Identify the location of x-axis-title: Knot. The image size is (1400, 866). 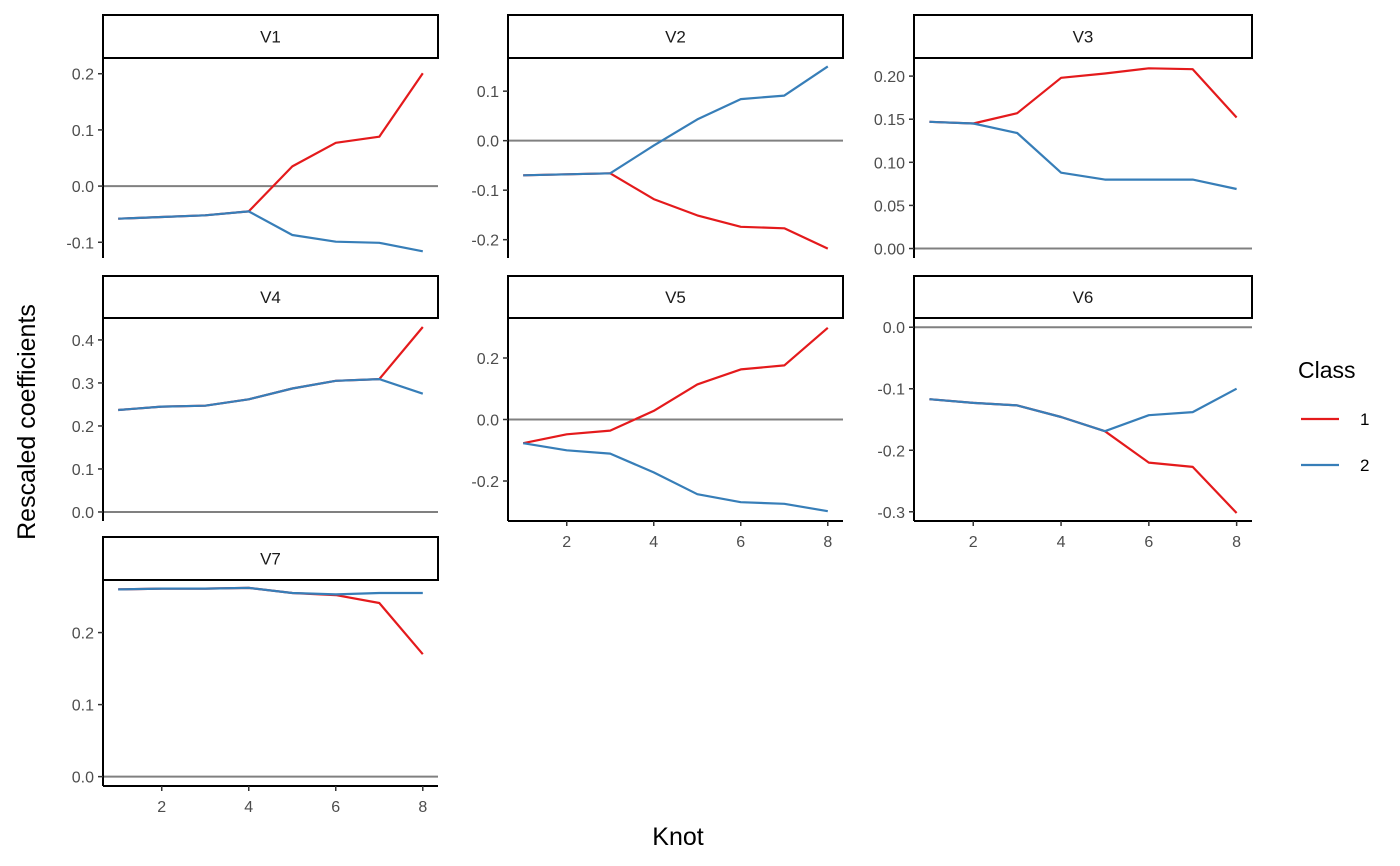
(677, 837).